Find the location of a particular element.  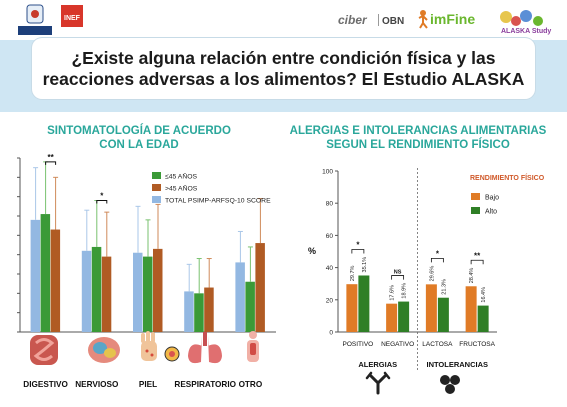

ciber-obn-icon: ciber OBN is located at coordinates (371, 20).